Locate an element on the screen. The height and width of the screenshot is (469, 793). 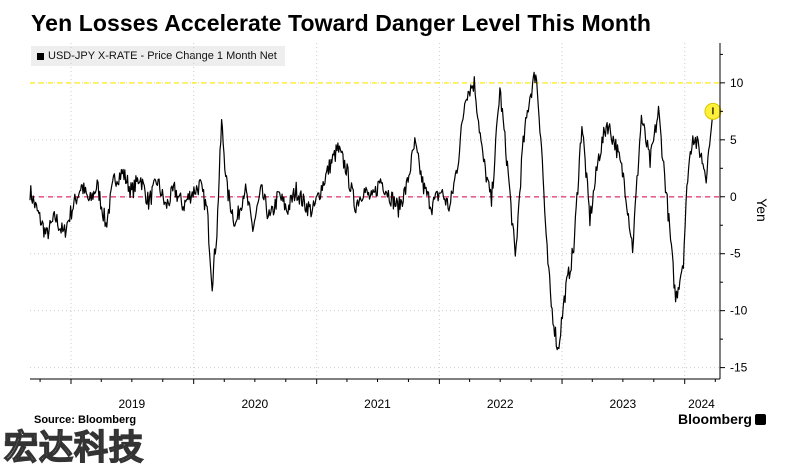
x-tick-label: 2020 is located at coordinates (254, 404).